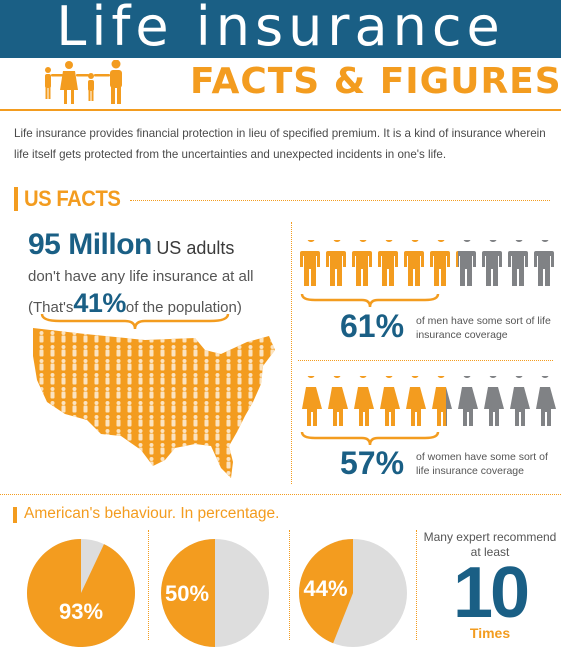 This screenshot has height=648, width=561. I want to click on expert-number: 10, so click(491, 593).